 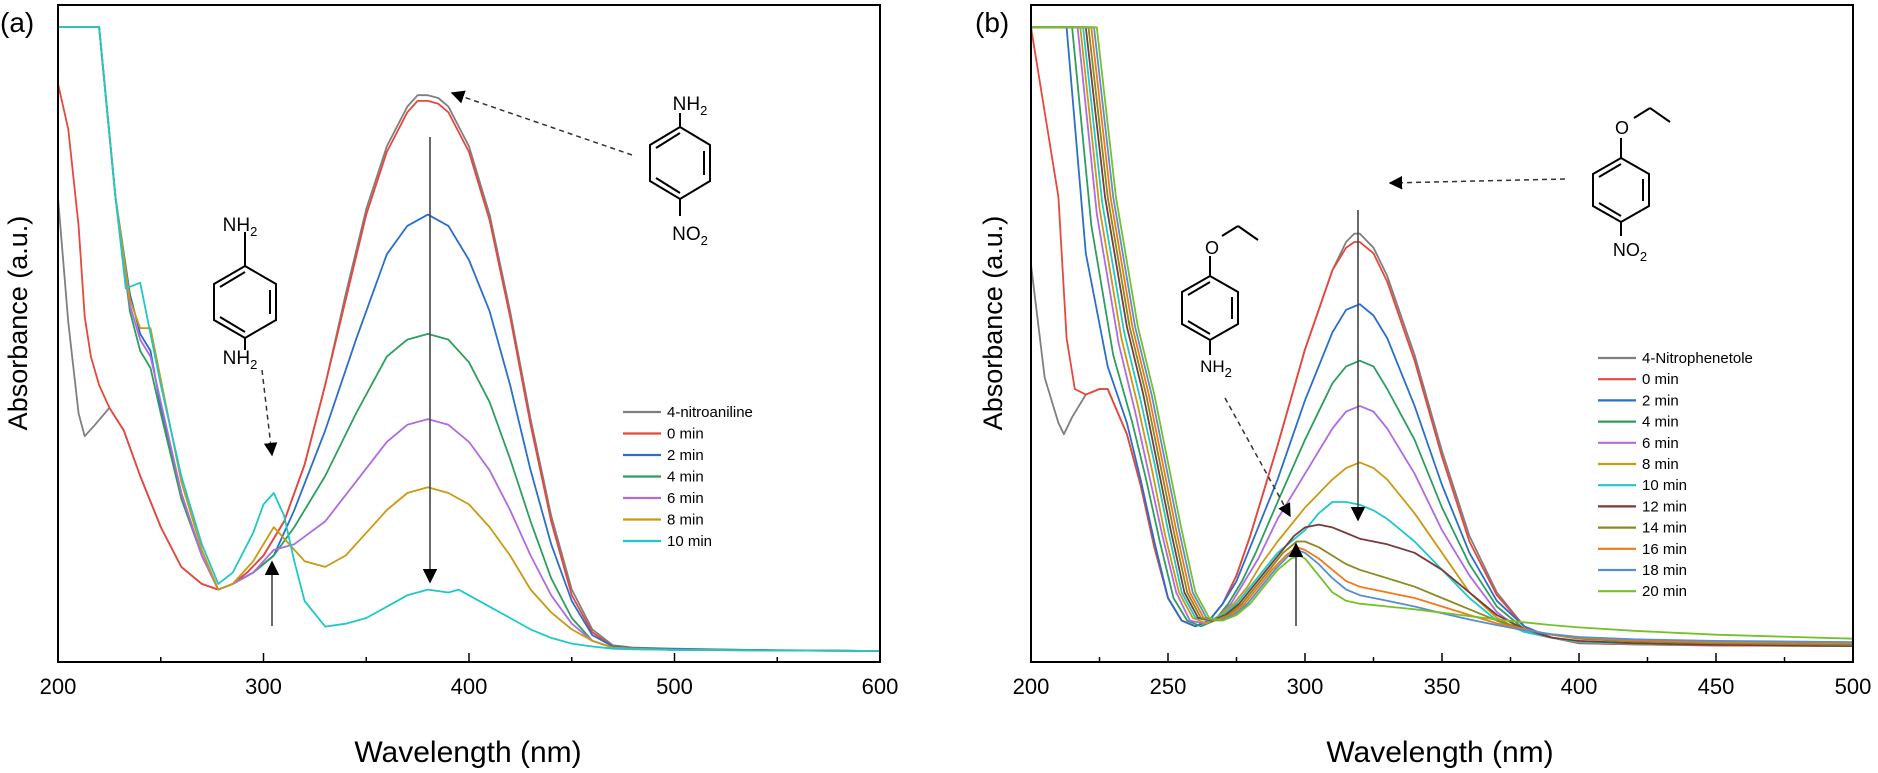 What do you see at coordinates (993, 323) in the screenshot?
I see `y-axis-label-b: Absorbance (a.u.)` at bounding box center [993, 323].